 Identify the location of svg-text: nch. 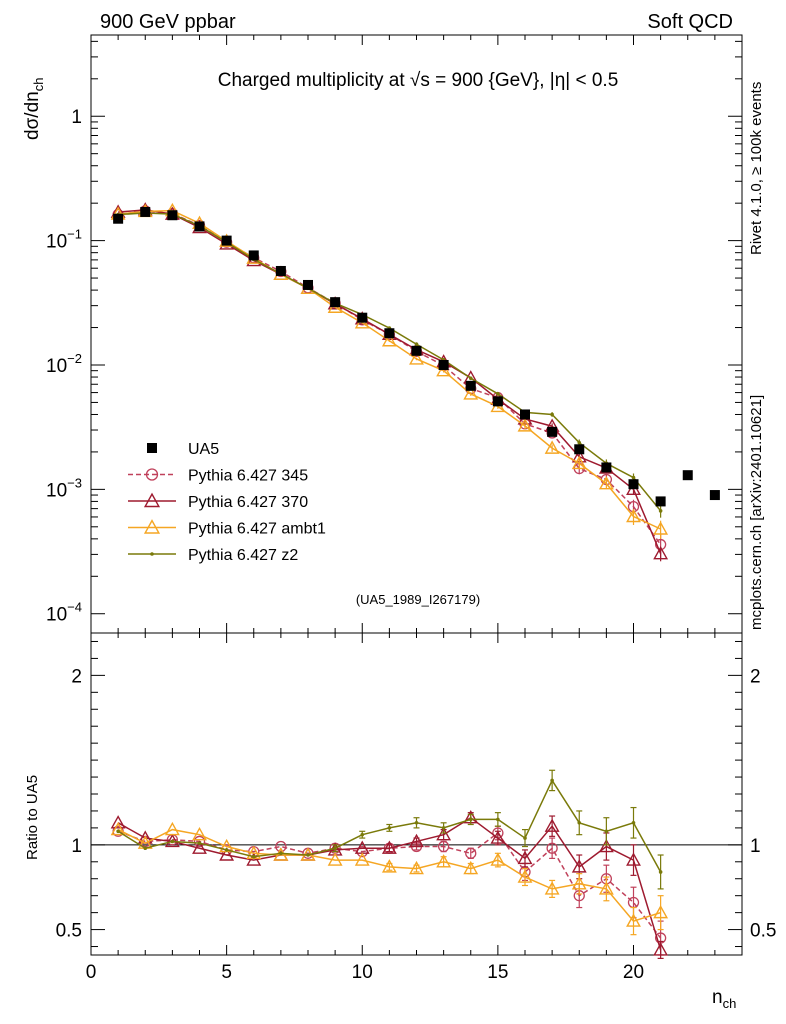
(724, 999).